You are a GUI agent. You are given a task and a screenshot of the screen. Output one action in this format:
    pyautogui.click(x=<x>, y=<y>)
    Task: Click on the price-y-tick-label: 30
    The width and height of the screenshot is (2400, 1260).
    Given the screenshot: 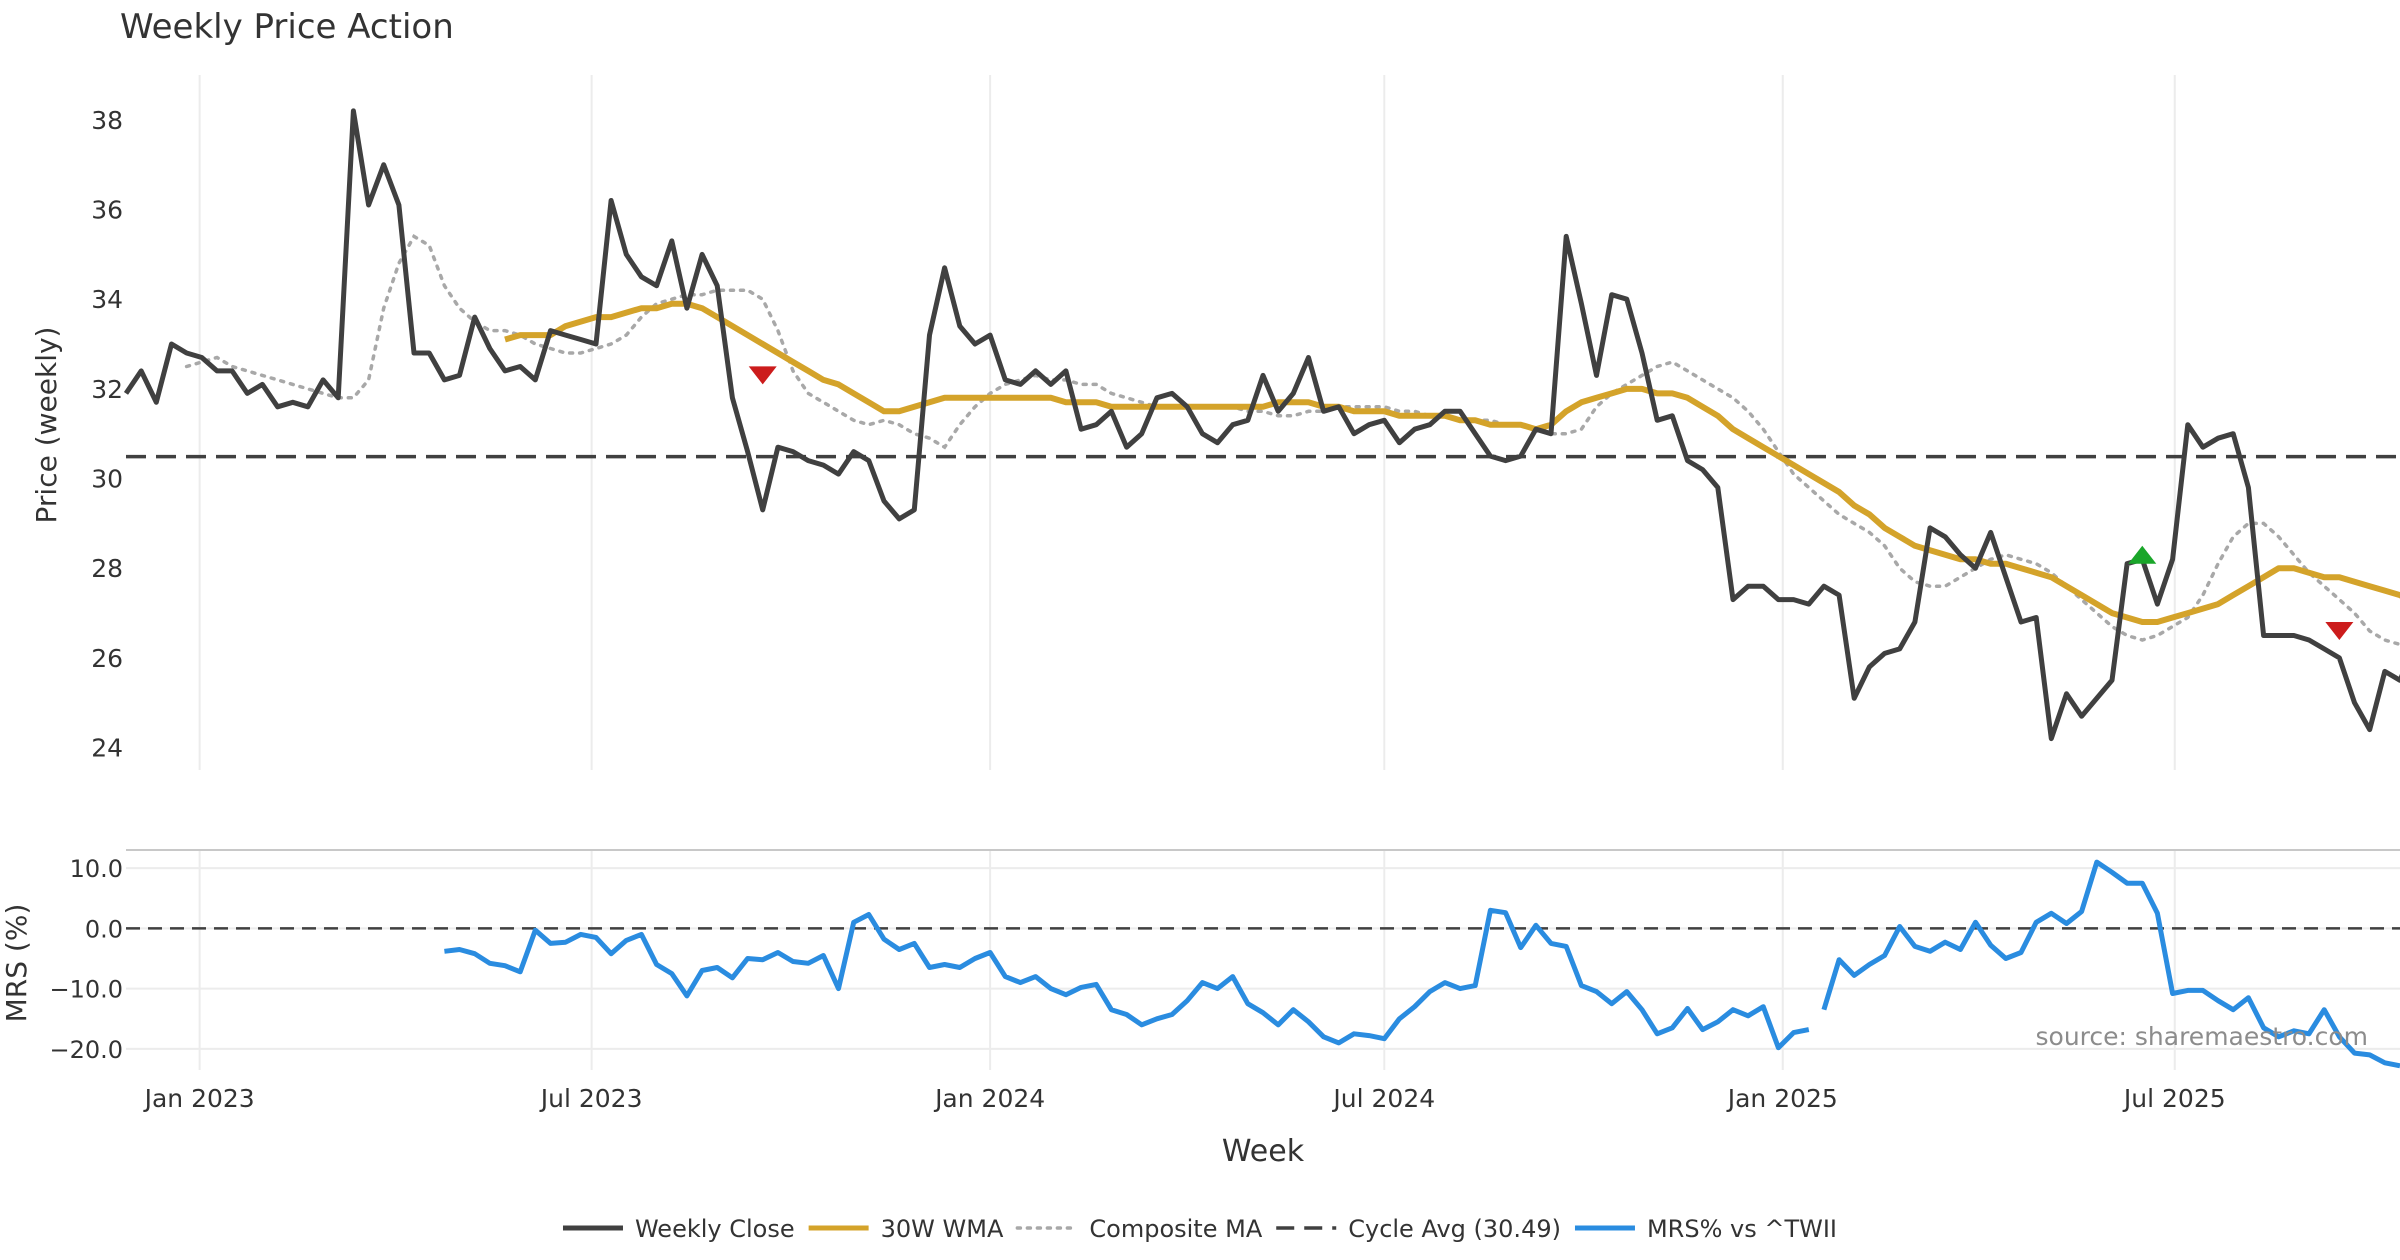 What is the action you would take?
    pyautogui.click(x=107, y=479)
    